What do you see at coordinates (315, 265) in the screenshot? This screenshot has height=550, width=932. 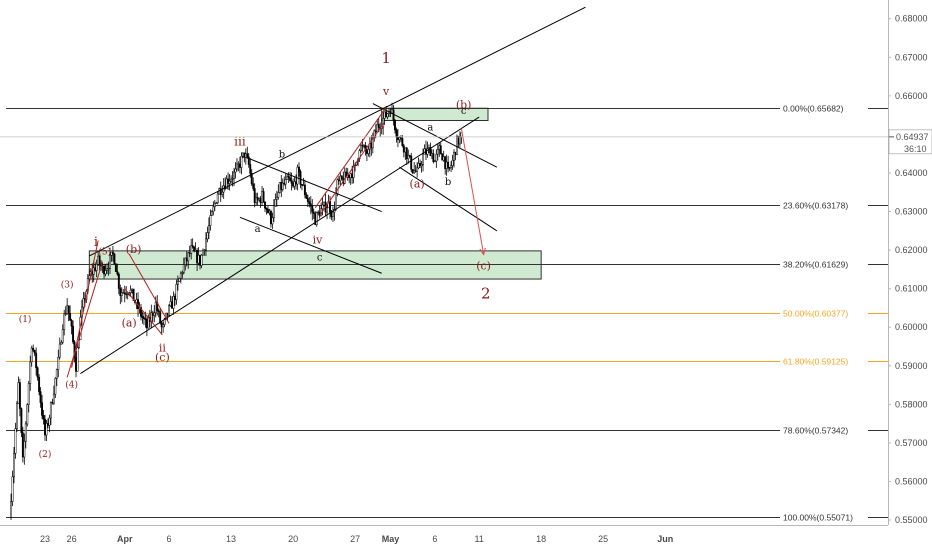 I see `target-zone` at bounding box center [315, 265].